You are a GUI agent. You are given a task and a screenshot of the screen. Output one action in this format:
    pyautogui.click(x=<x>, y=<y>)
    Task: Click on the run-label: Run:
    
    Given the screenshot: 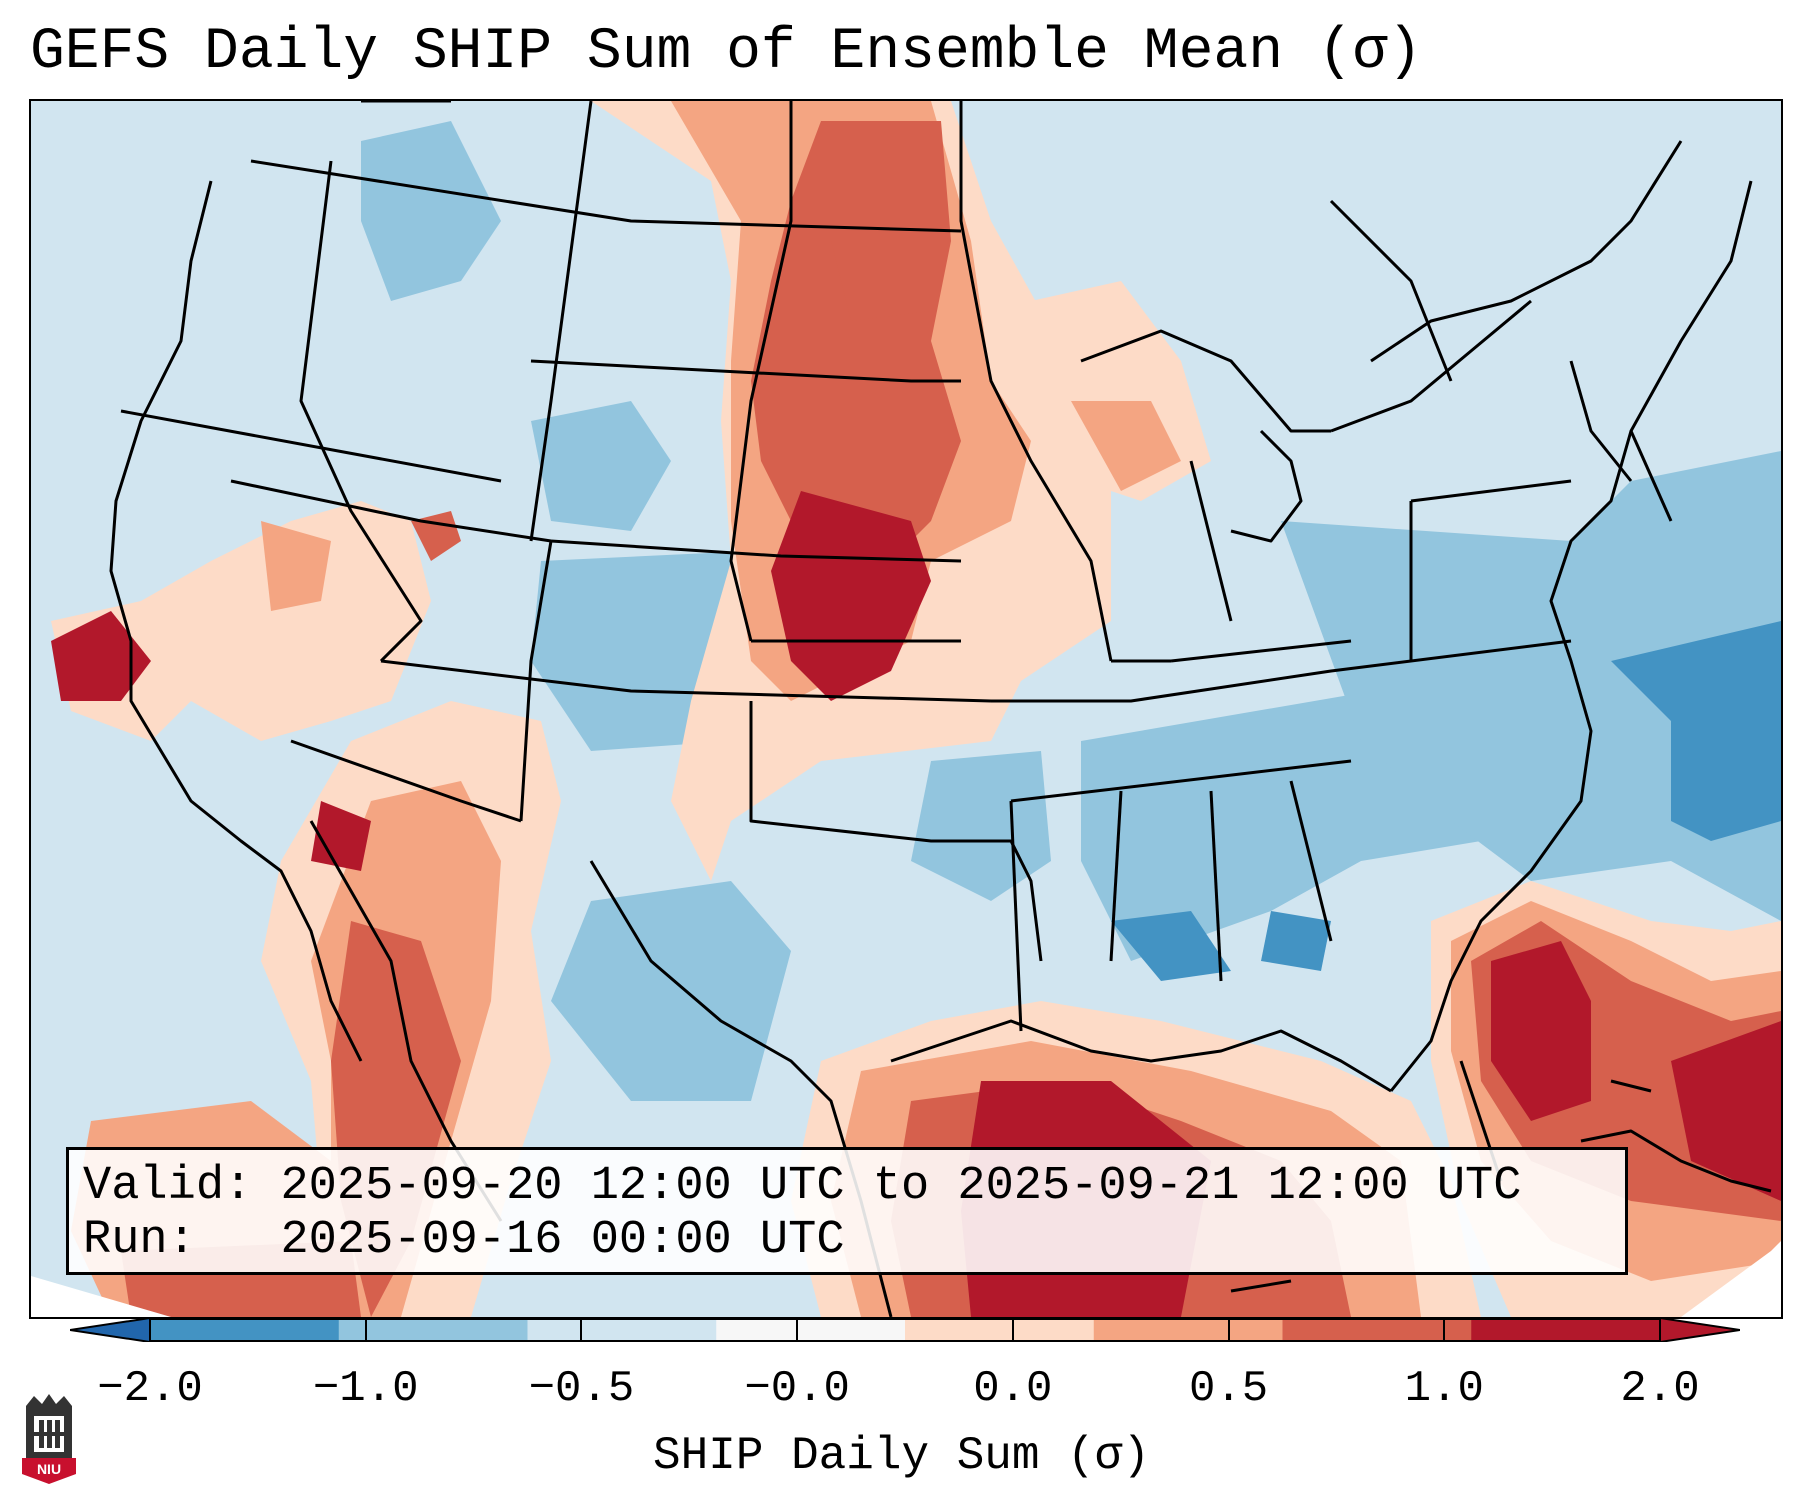 What is the action you would take?
    pyautogui.click(x=139, y=1240)
    